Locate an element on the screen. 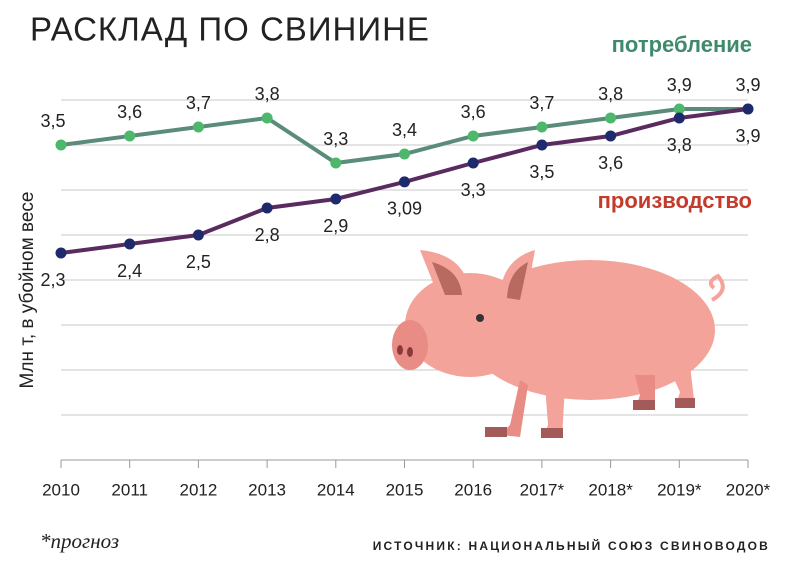 The height and width of the screenshot is (583, 800). value-label: 2,5 is located at coordinates (198, 262).